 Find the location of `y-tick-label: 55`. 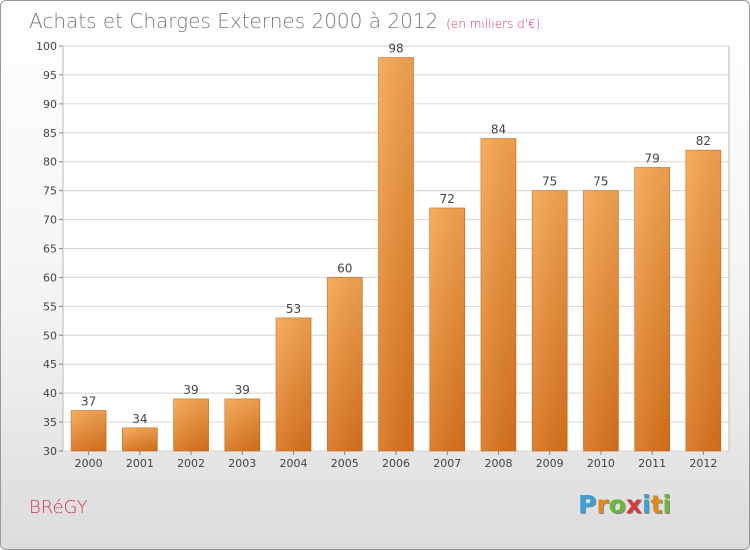

y-tick-label: 55 is located at coordinates (50, 306).